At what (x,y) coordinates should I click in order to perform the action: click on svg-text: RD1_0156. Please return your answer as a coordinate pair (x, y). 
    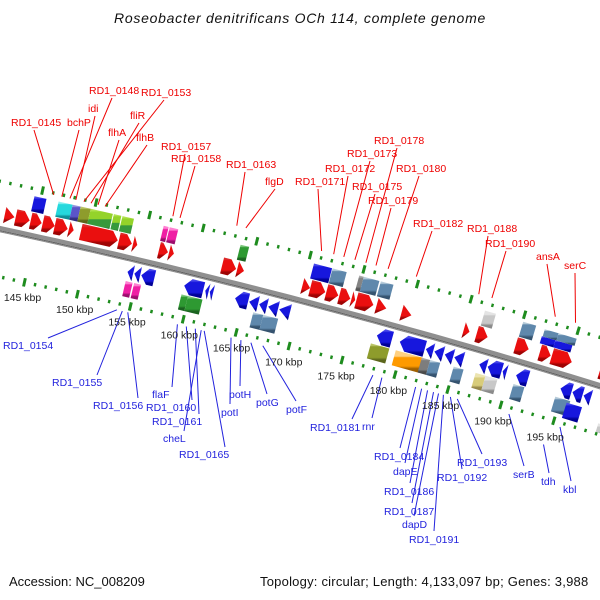
    Looking at the image, I should click on (118, 406).